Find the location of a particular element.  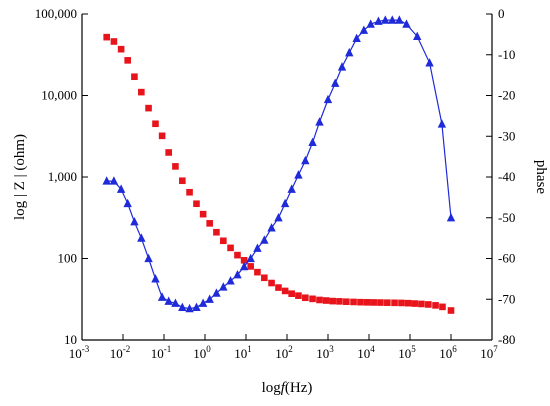

x-tick-exponent: -1 is located at coordinates (168, 349).